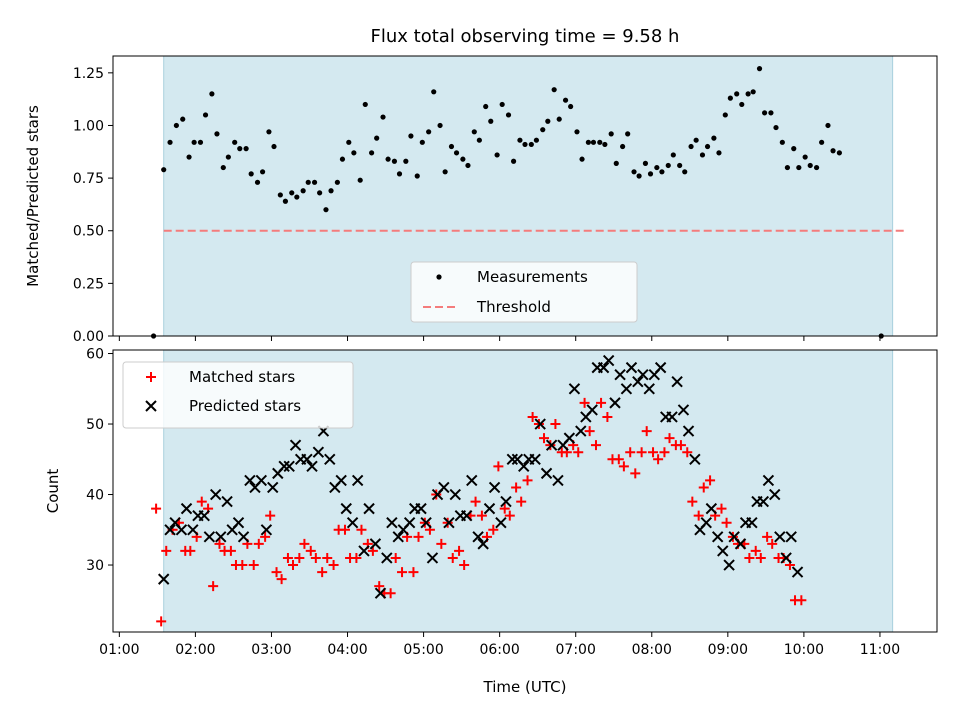 The image size is (960, 720). What do you see at coordinates (95, 425) in the screenshot?
I see `y-tick-label: 50` at bounding box center [95, 425].